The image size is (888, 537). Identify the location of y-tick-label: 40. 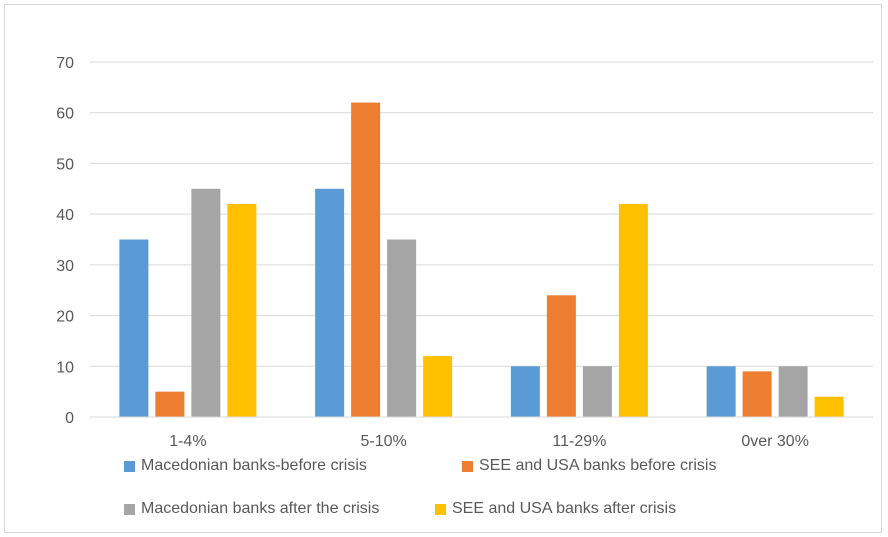
(65, 215).